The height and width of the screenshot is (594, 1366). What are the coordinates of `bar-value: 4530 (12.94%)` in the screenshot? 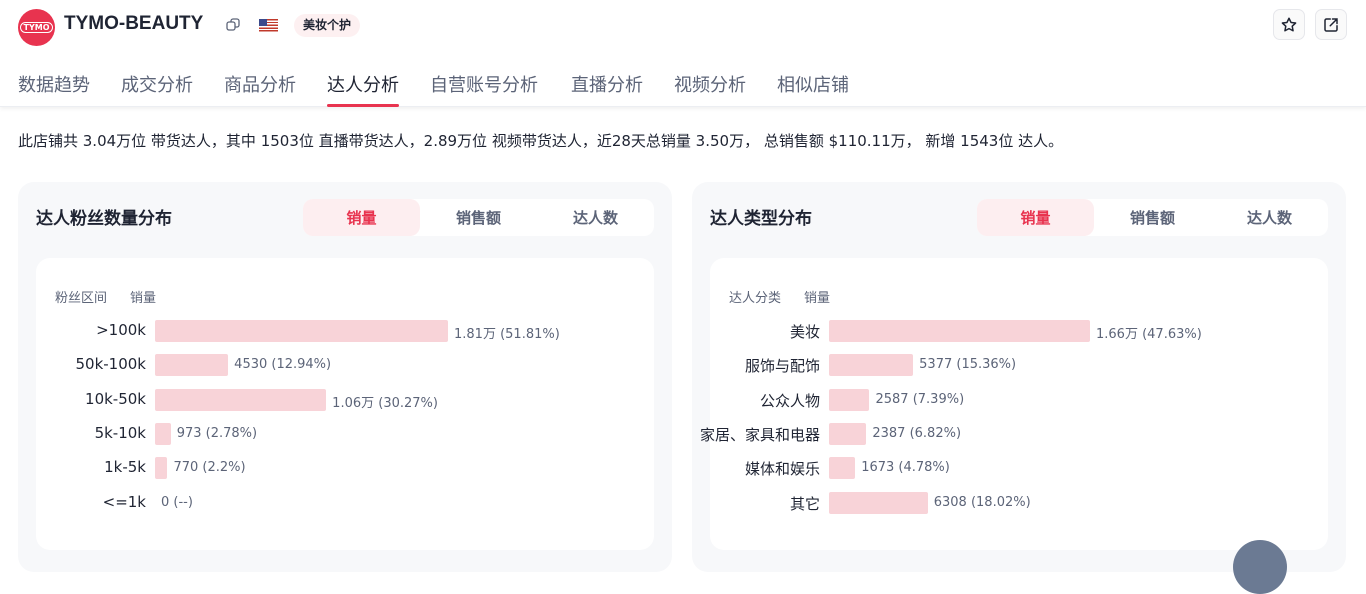 It's located at (283, 364).